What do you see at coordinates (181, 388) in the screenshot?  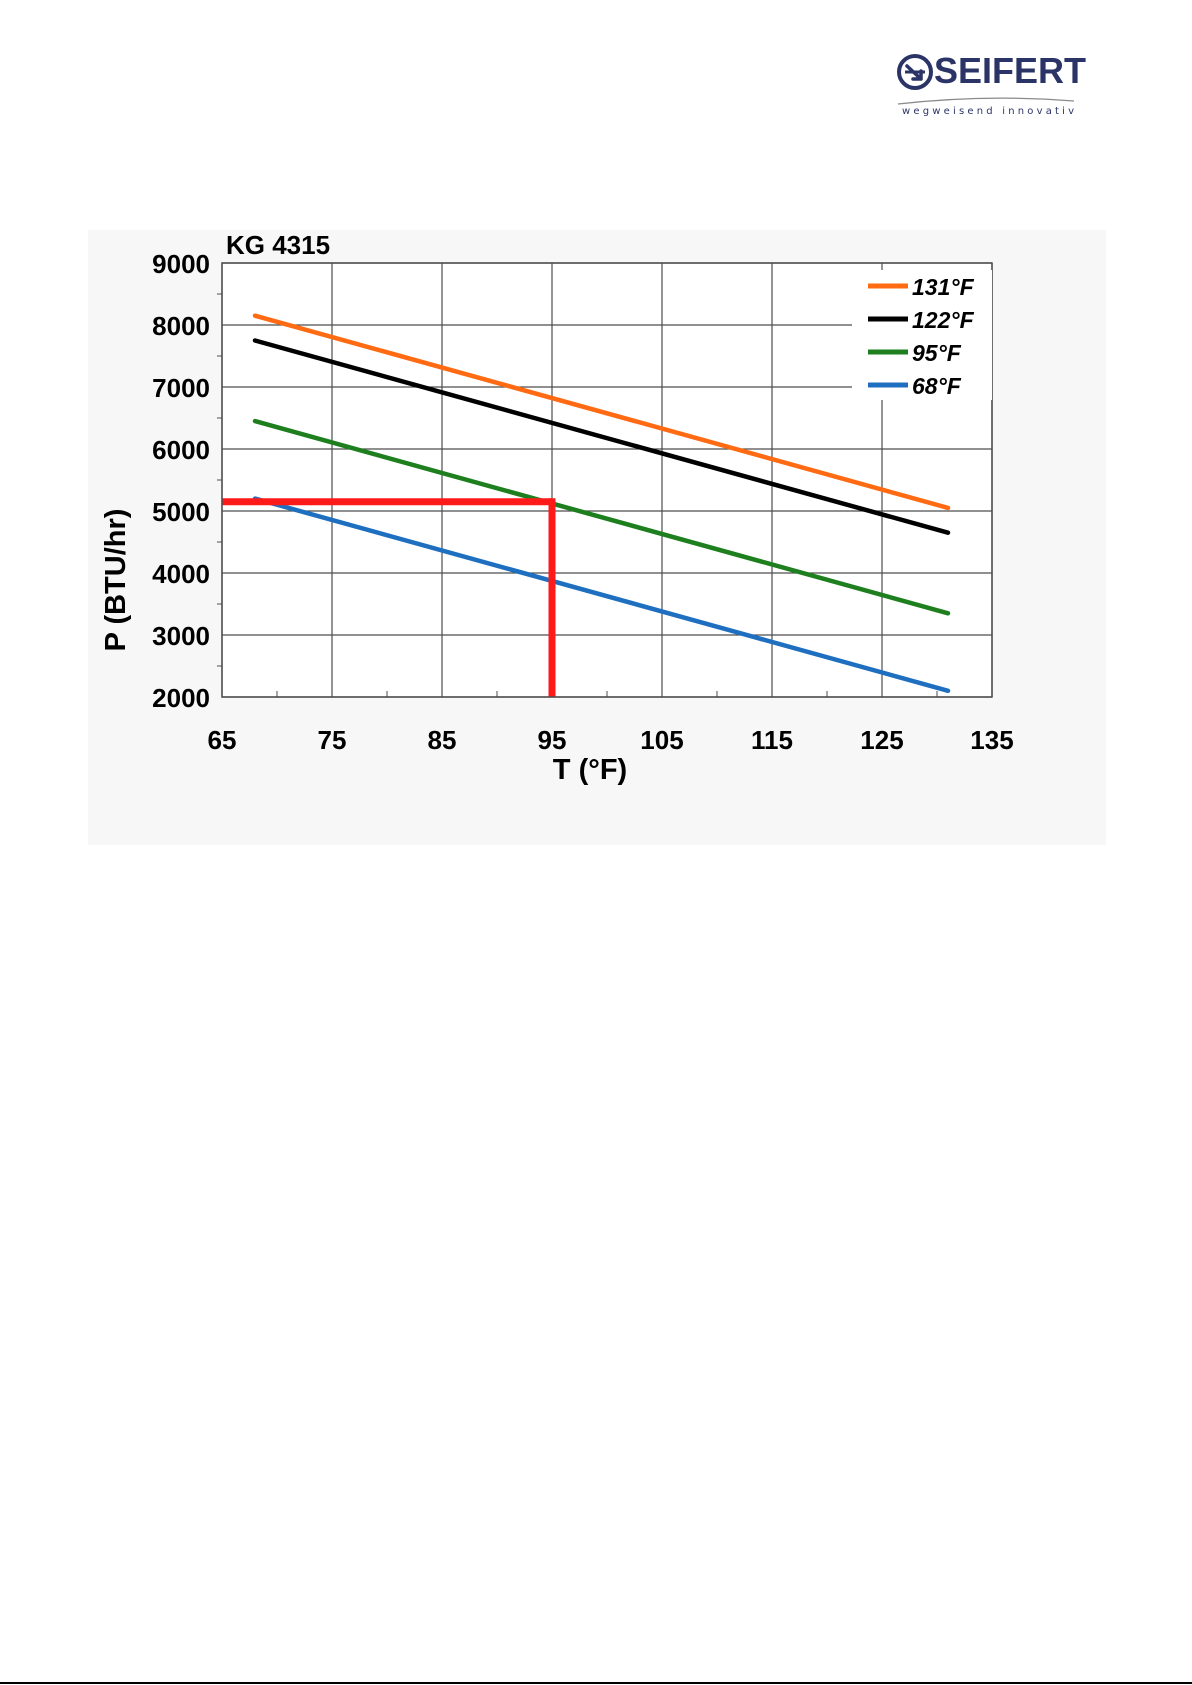 I see `y-tick-label: 7000` at bounding box center [181, 388].